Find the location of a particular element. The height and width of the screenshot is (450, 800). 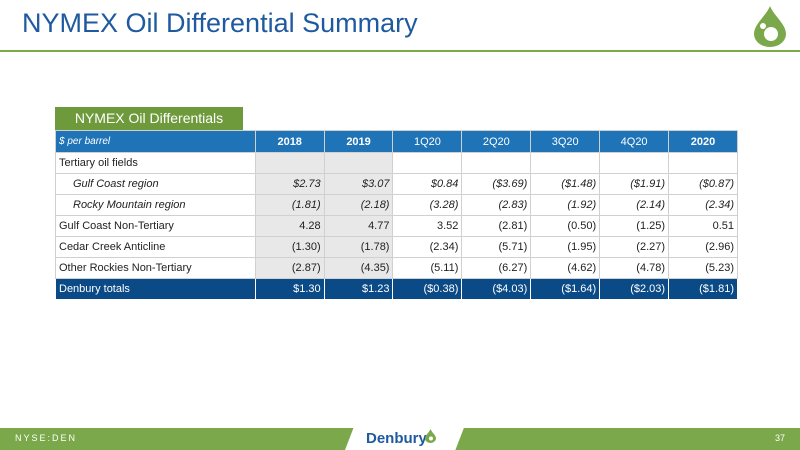

row-label: Other Rockies Non-Tertiary is located at coordinates (155, 268).